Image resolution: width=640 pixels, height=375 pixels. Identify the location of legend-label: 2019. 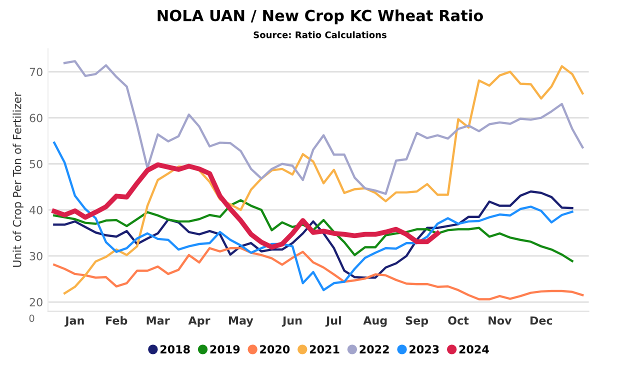
(225, 349).